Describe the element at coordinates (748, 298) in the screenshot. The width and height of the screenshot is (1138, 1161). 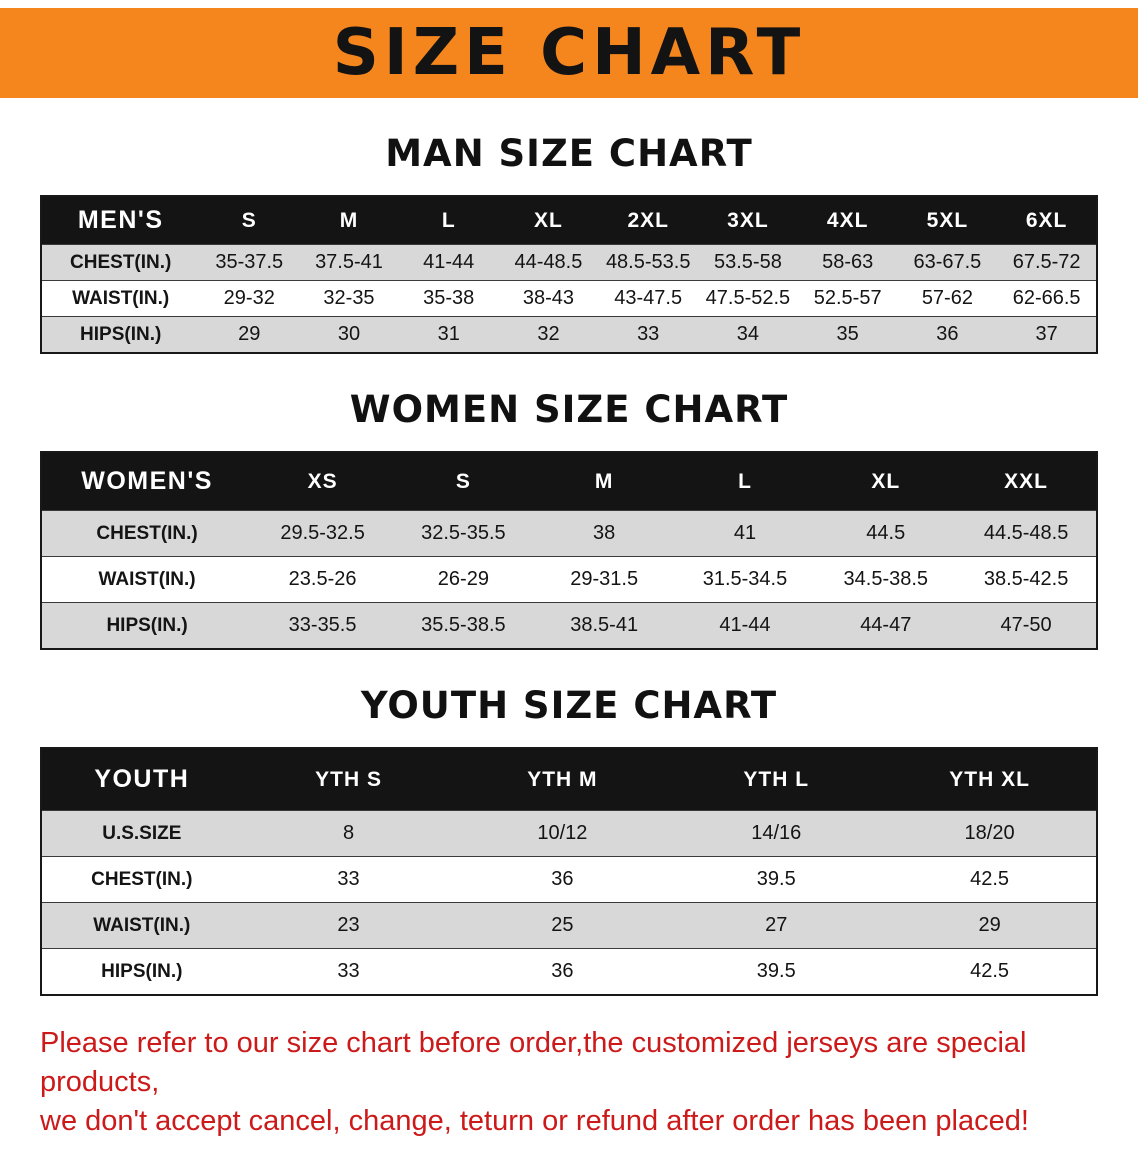
I see `size-value: 47.5-52.5` at that location.